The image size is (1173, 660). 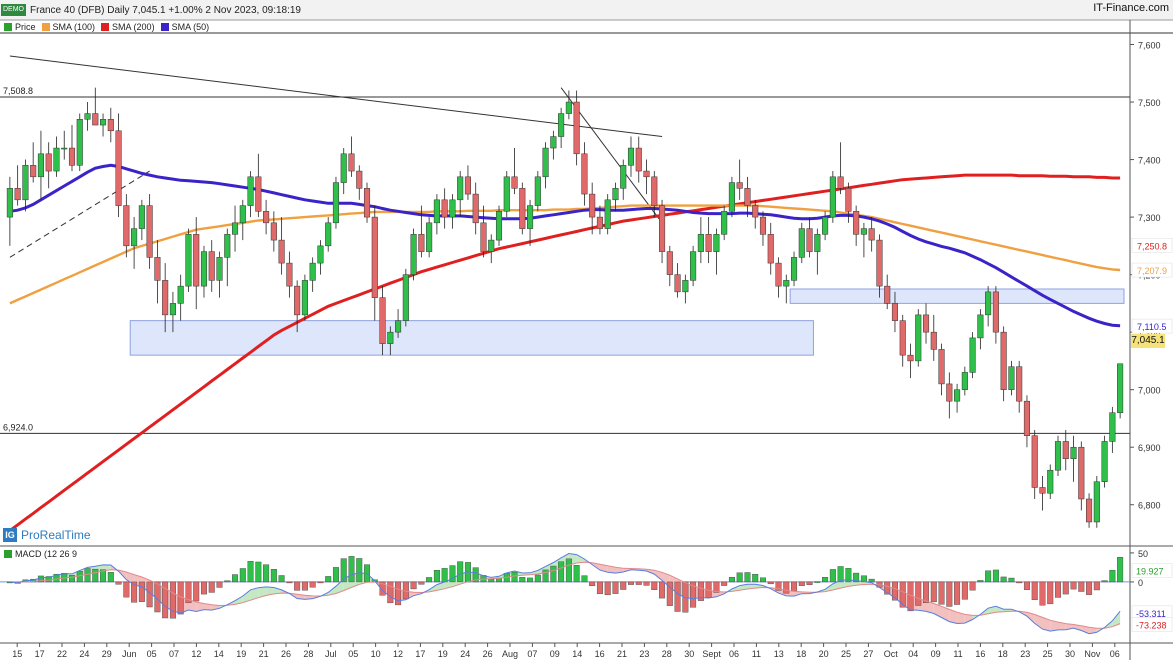 I want to click on date-label: 09, so click(x=555, y=654).